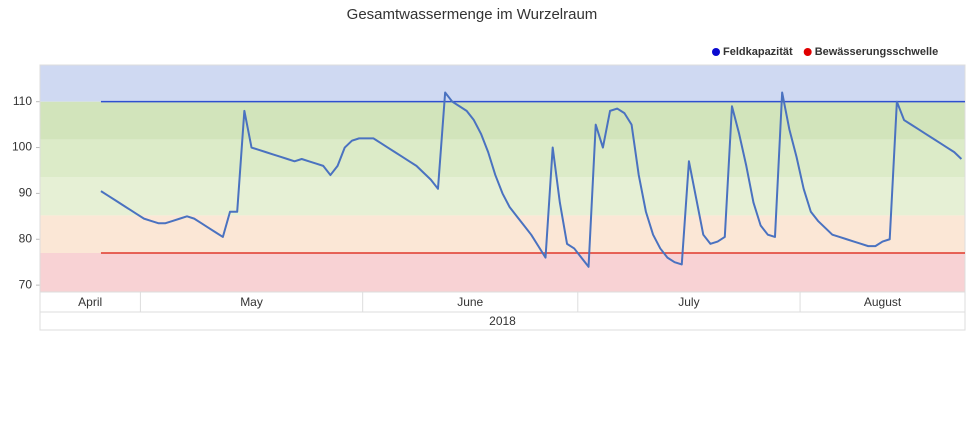 The image size is (968, 437). Describe the element at coordinates (502, 311) in the screenshot. I see `x-axis-box` at that location.